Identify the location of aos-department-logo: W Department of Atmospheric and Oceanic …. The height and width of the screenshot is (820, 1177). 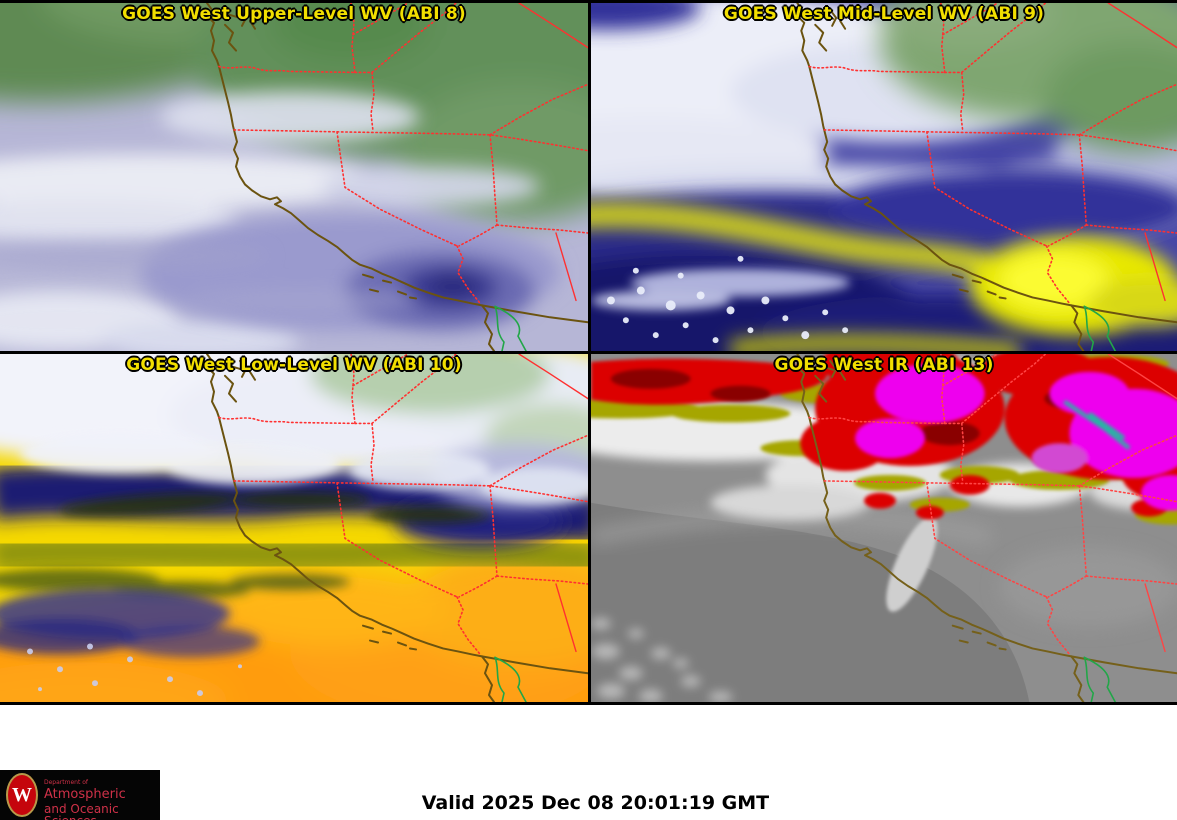
(80, 795).